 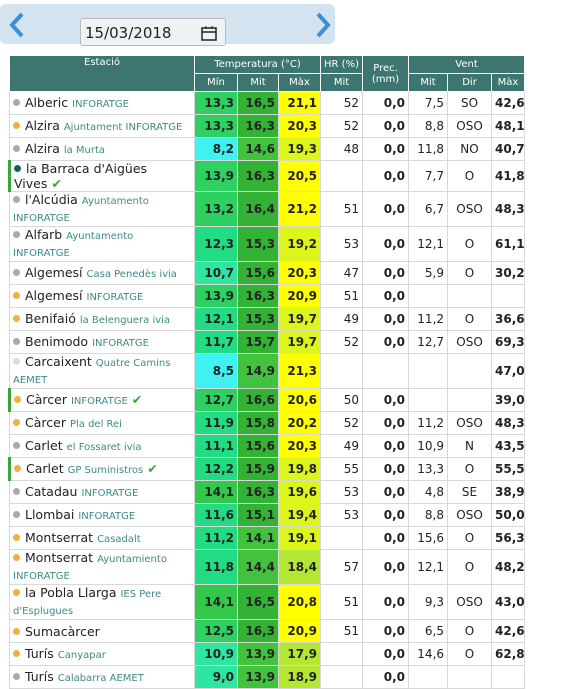 What do you see at coordinates (508, 515) in the screenshot?
I see `value-cell: 50,0` at bounding box center [508, 515].